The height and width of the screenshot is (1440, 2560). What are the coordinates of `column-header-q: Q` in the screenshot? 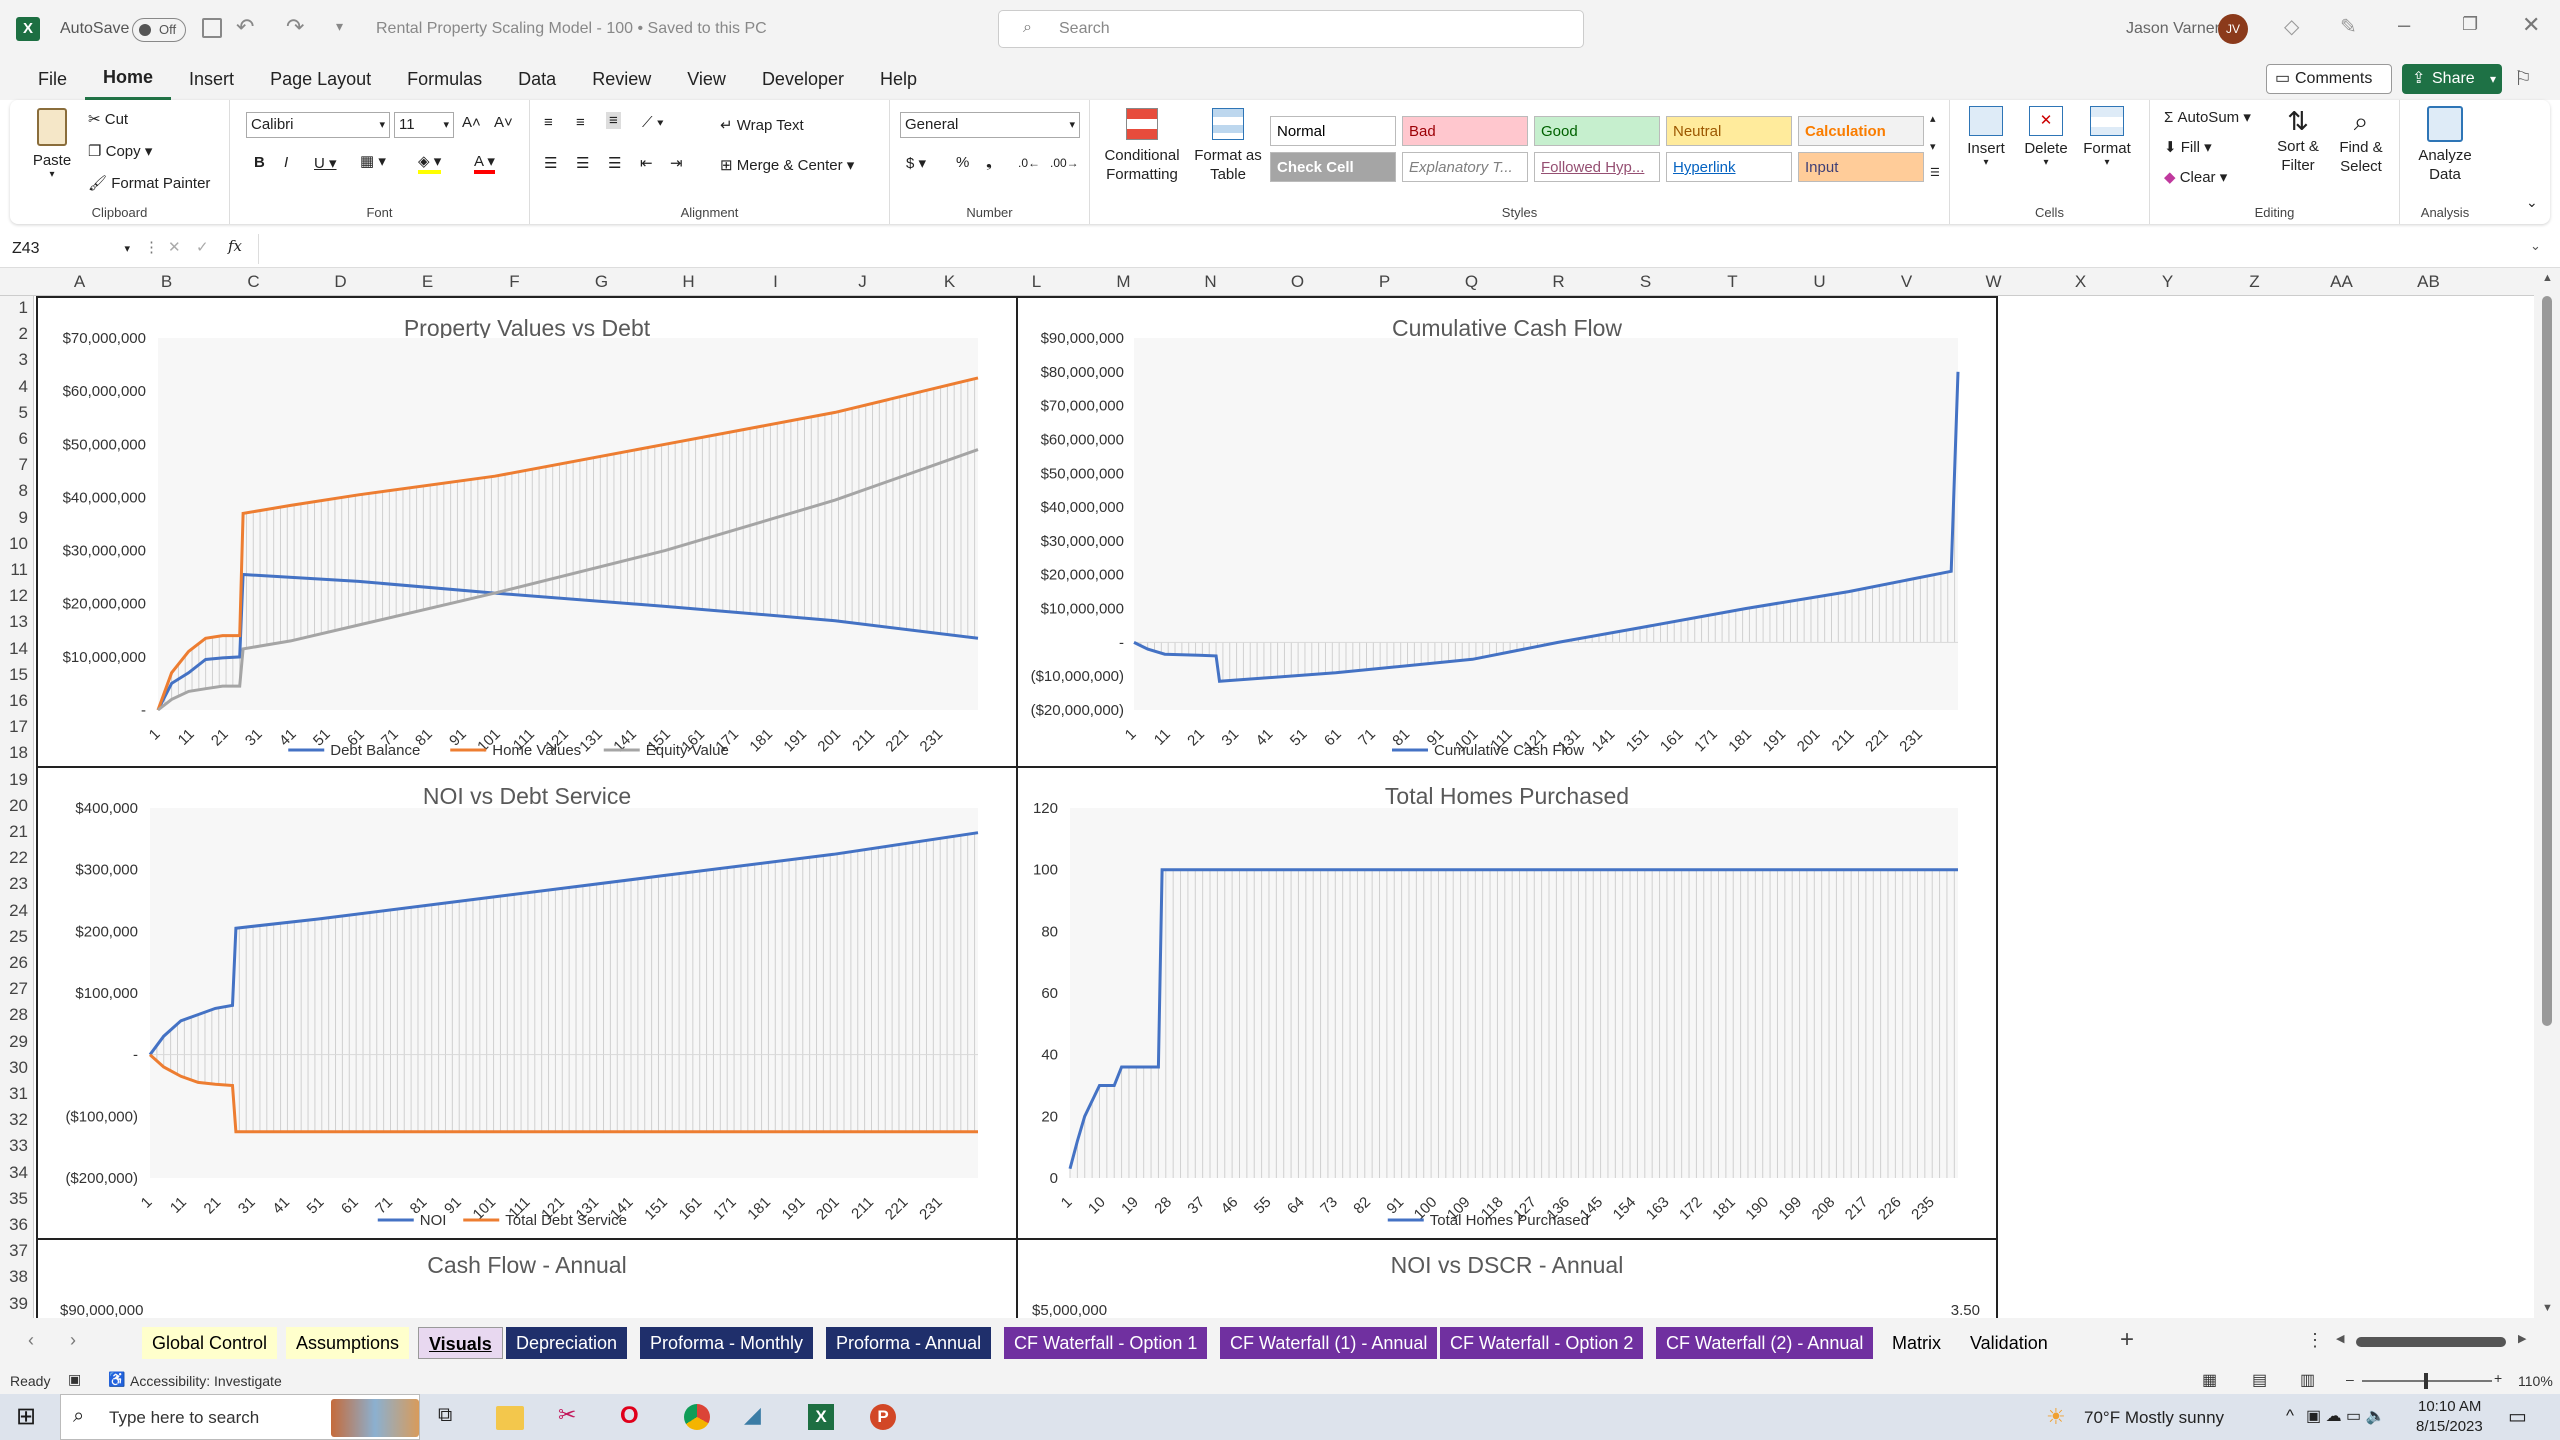 It's located at (1471, 281).